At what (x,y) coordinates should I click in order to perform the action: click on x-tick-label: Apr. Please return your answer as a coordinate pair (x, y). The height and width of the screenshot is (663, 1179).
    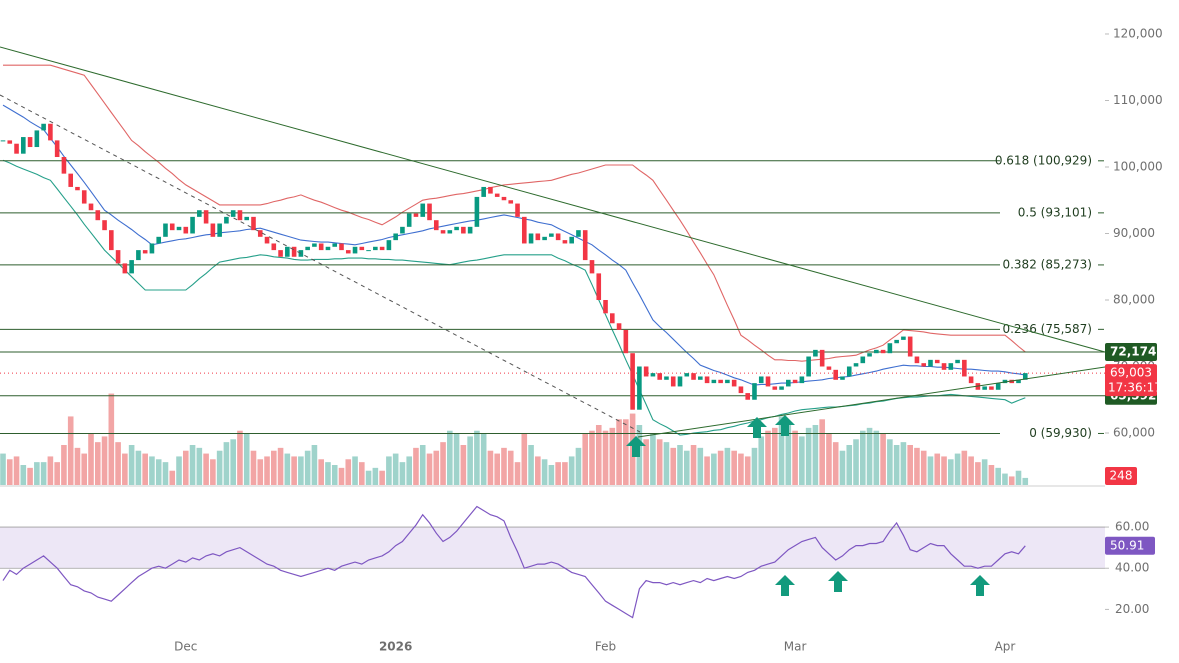
    Looking at the image, I should click on (1005, 647).